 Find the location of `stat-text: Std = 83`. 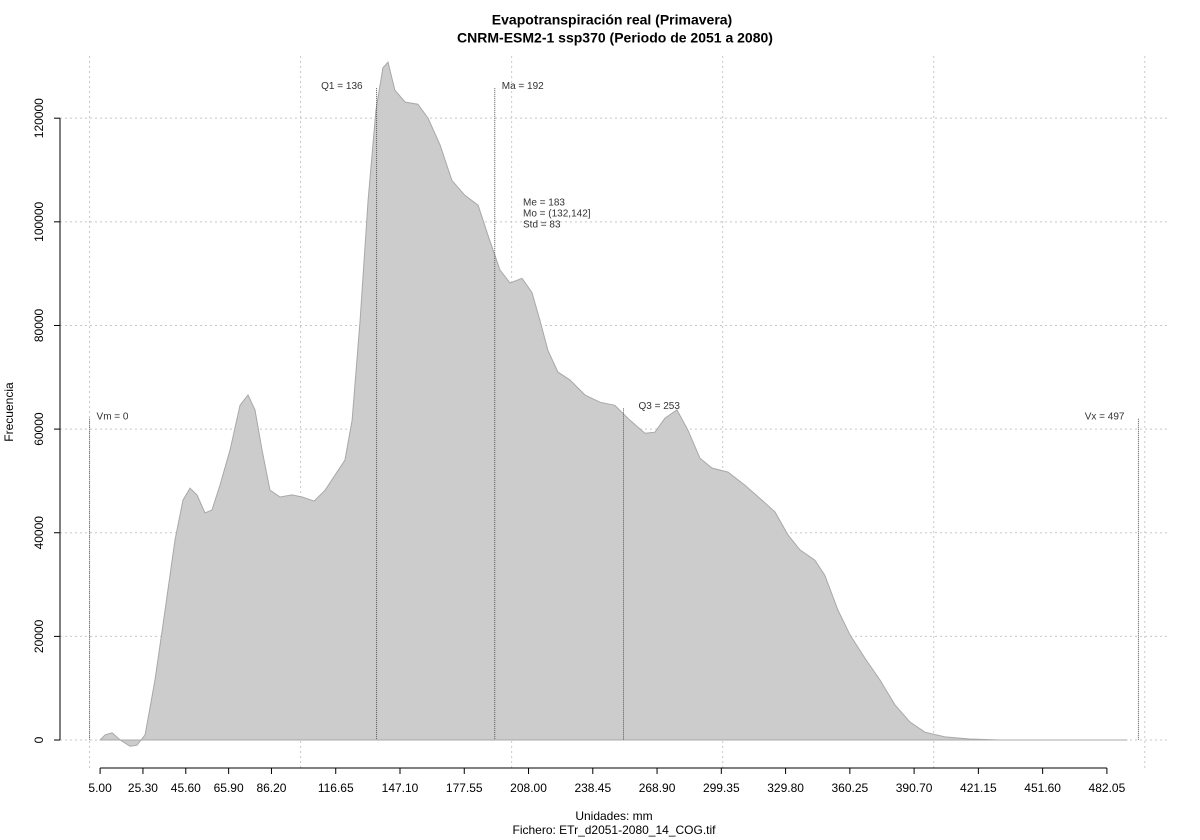

stat-text: Std = 83 is located at coordinates (542, 225).